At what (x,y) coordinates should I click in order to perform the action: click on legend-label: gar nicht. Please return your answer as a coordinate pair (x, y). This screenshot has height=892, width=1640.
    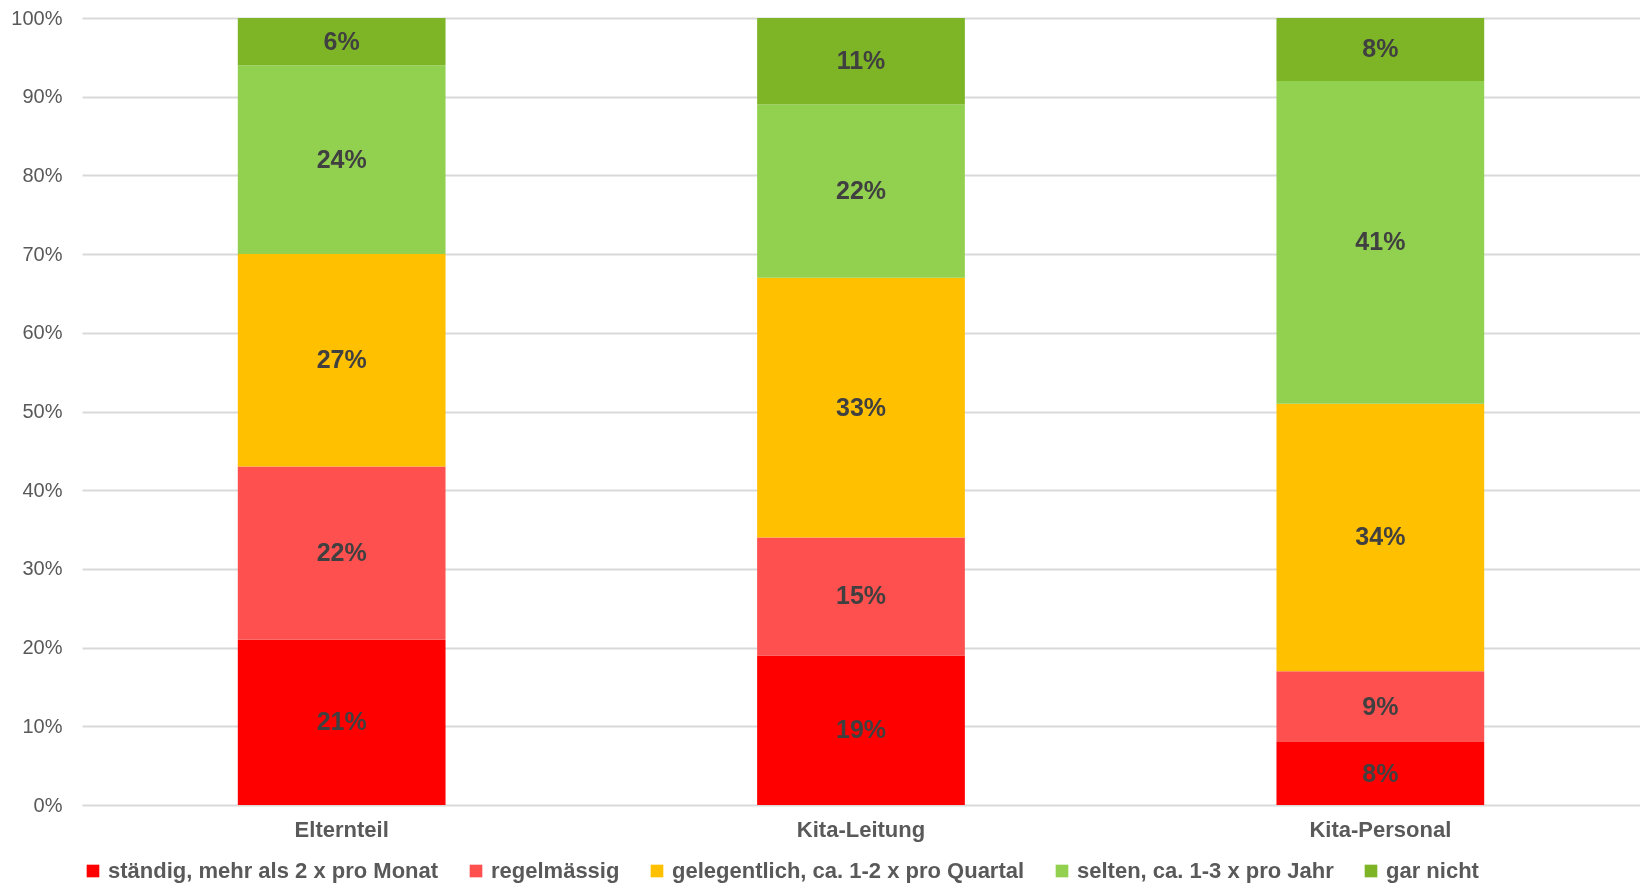
    Looking at the image, I should click on (1433, 870).